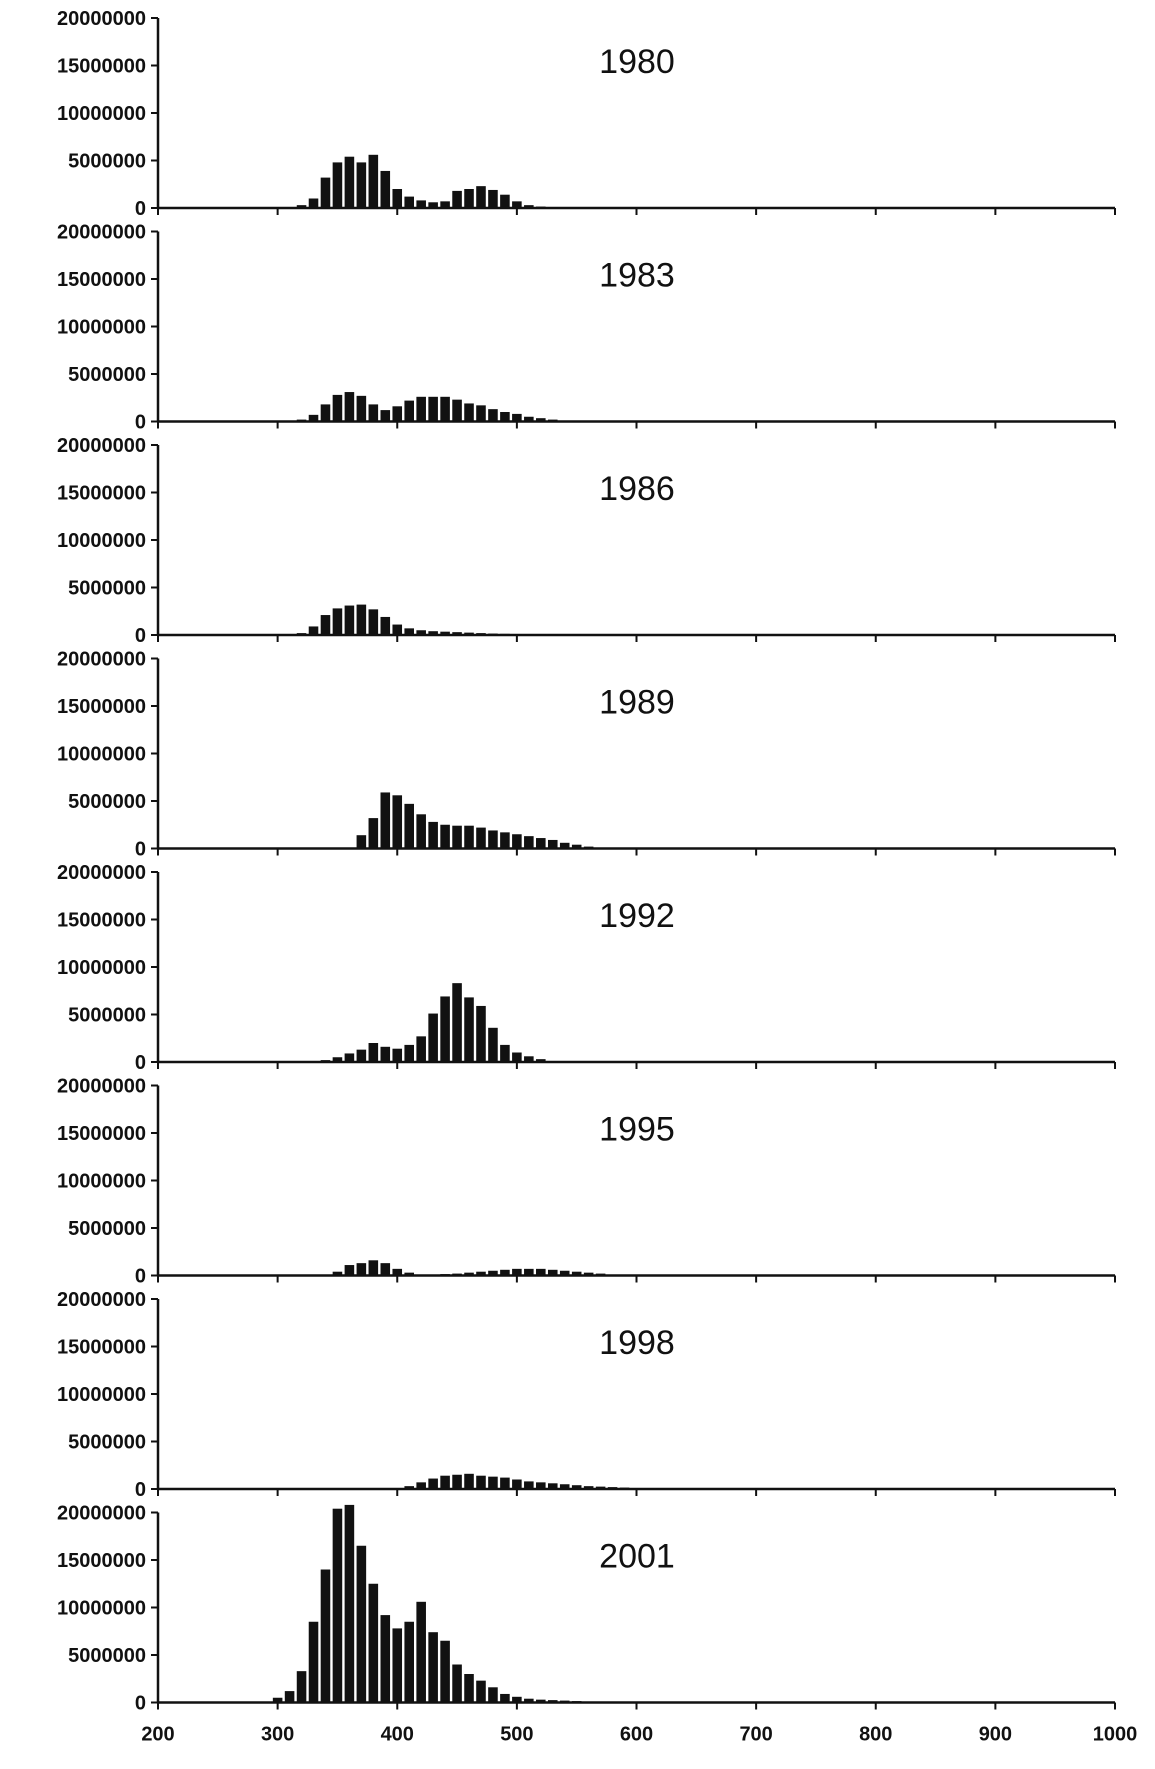 This screenshot has width=1155, height=1769. I want to click on x-tick-label: 600, so click(636, 1735).